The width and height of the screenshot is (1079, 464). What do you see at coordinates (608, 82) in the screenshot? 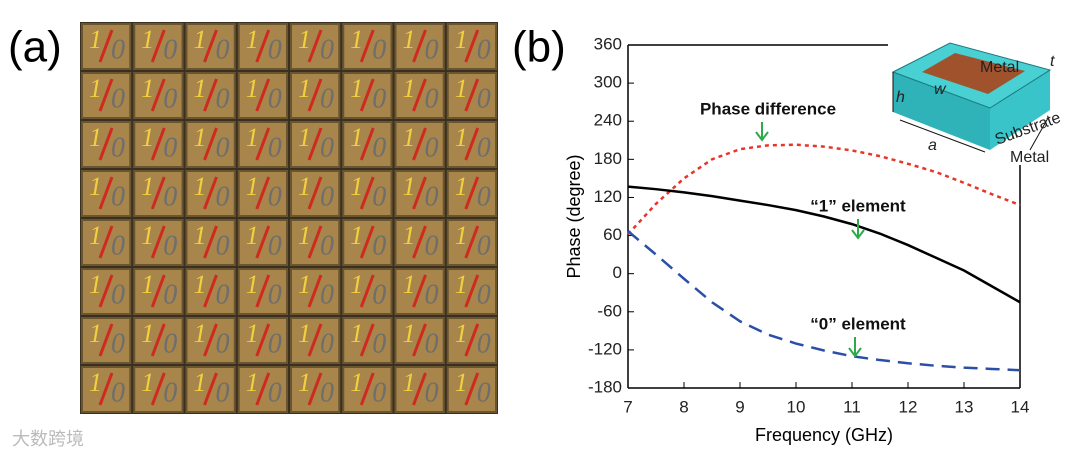
I see `y-tick-label: 300` at bounding box center [608, 82].